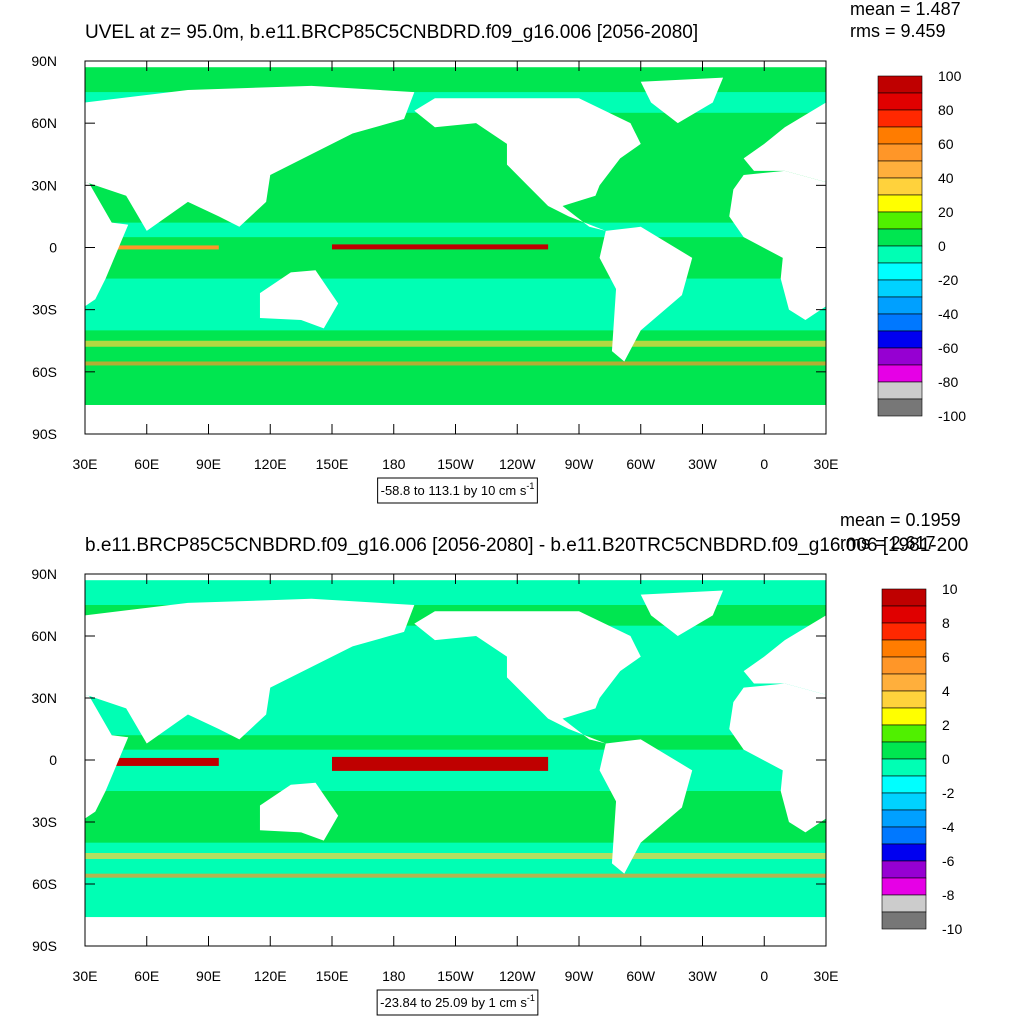 The width and height of the screenshot is (1024, 1024). Describe the element at coordinates (948, 314) in the screenshot. I see `colorbar-label: -40` at that location.